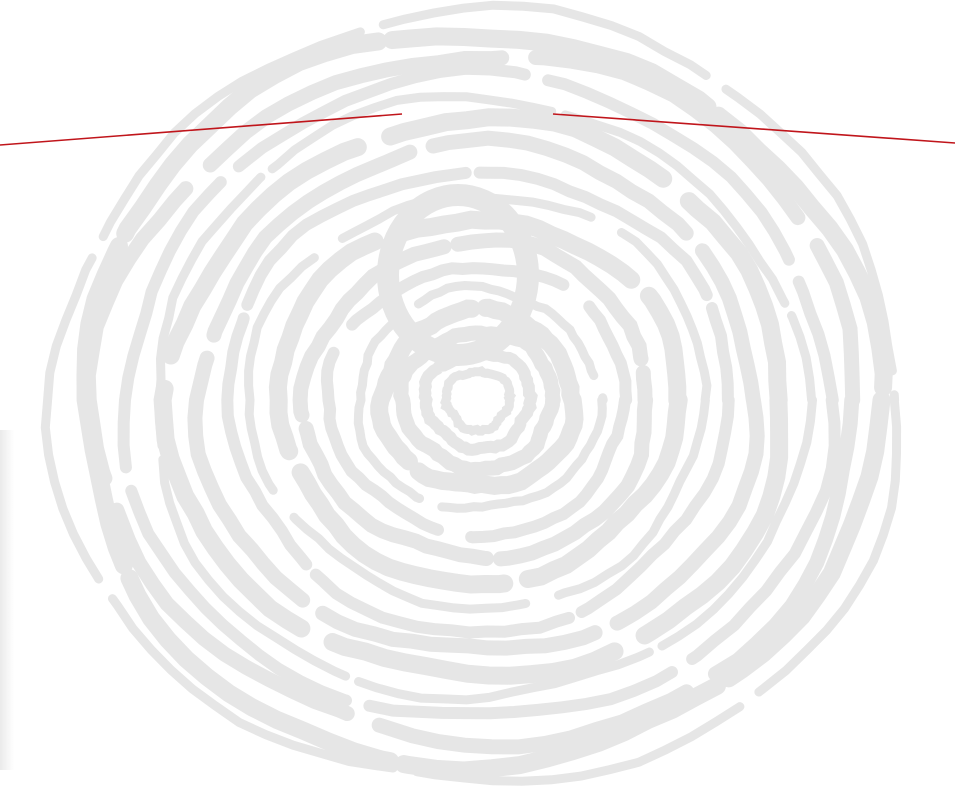  What do you see at coordinates (7, 600) in the screenshot?
I see `left-edge-shade` at bounding box center [7, 600].